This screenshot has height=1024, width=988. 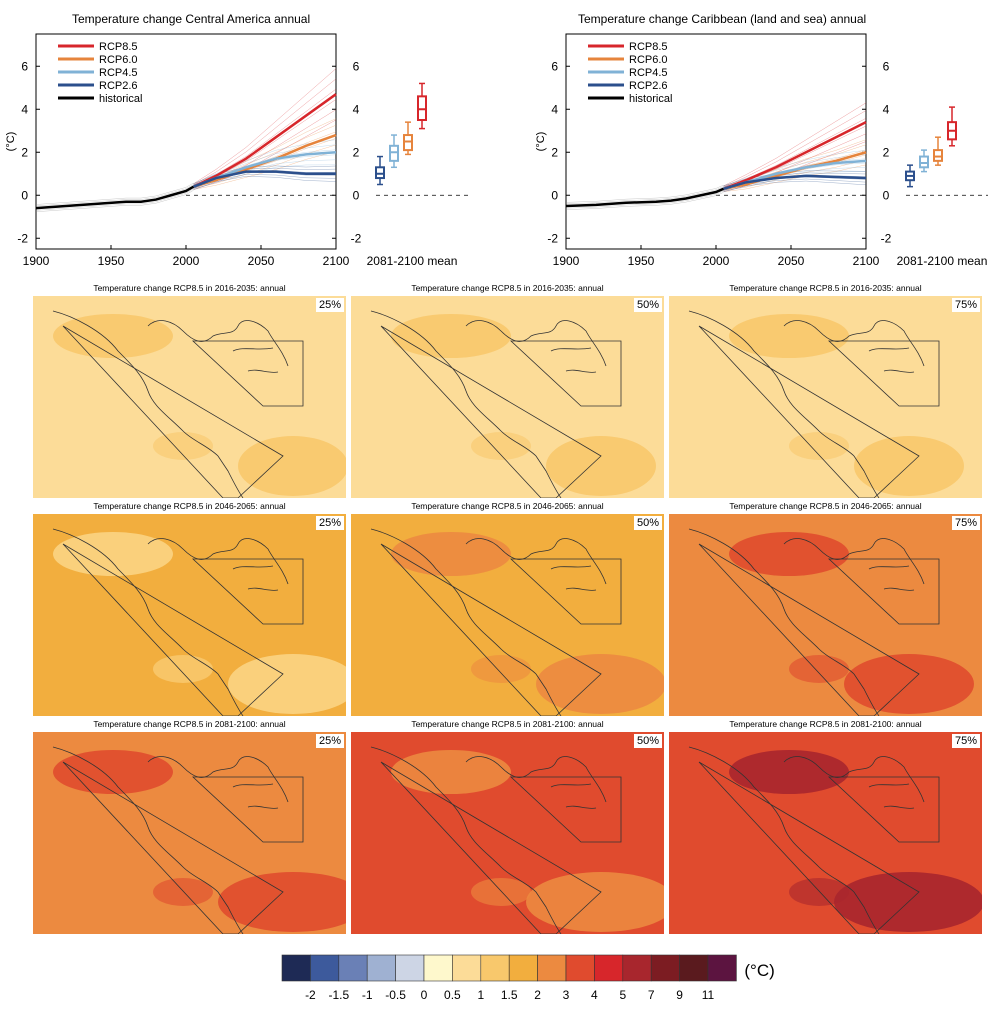 What do you see at coordinates (537, 995) in the screenshot?
I see `colorbar-tick-label: 2` at bounding box center [537, 995].